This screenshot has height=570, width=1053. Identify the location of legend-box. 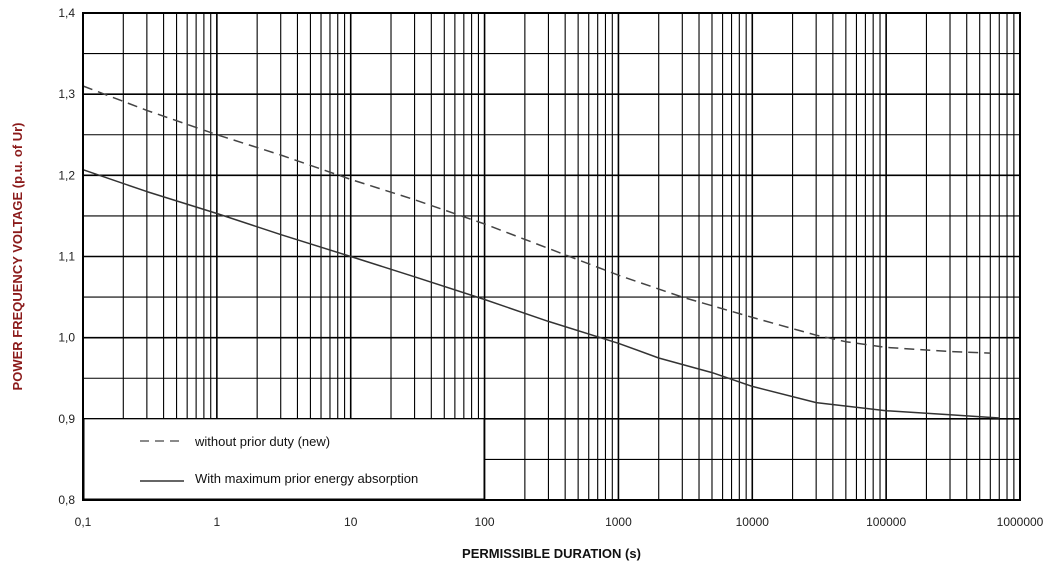
(284, 459).